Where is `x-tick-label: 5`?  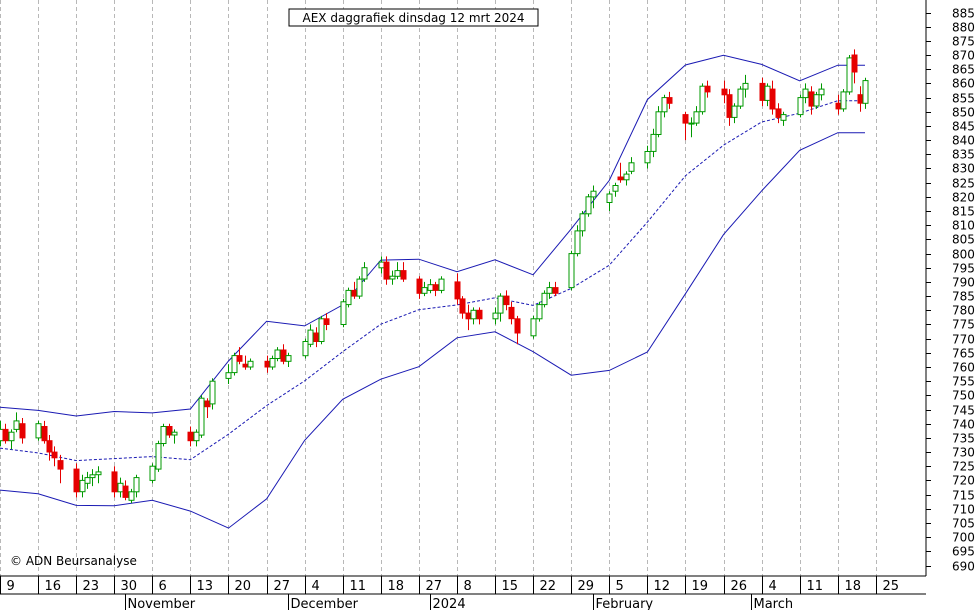 x-tick-label: 5 is located at coordinates (620, 586).